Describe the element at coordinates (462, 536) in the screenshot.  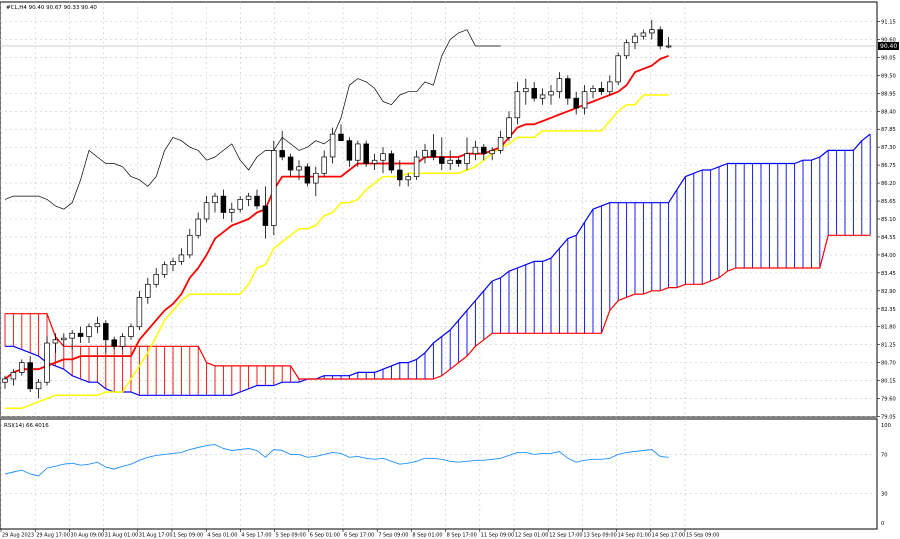
I see `time-tick-label: 8 Sep 17:00` at that location.